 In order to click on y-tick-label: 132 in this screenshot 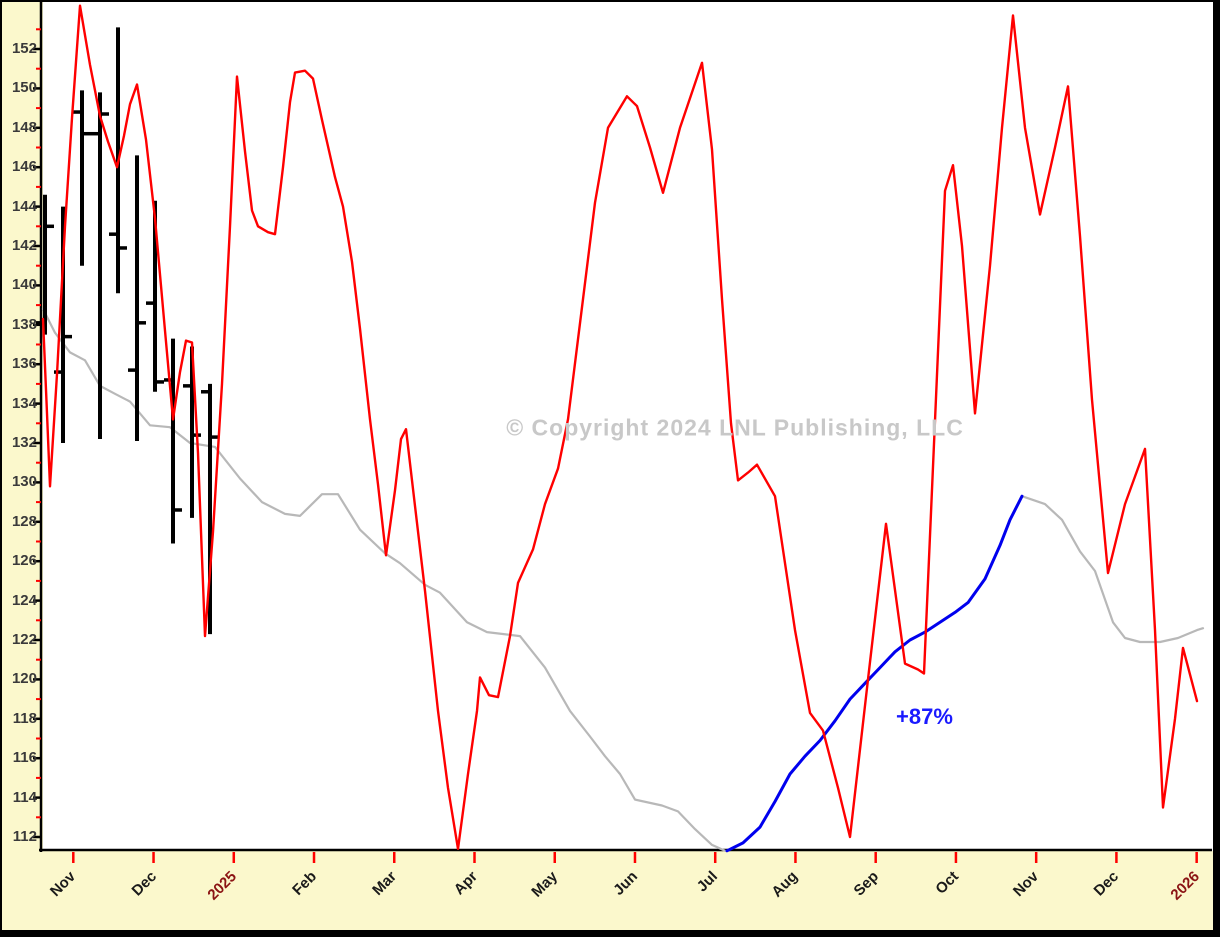, I will do `click(24, 442)`.